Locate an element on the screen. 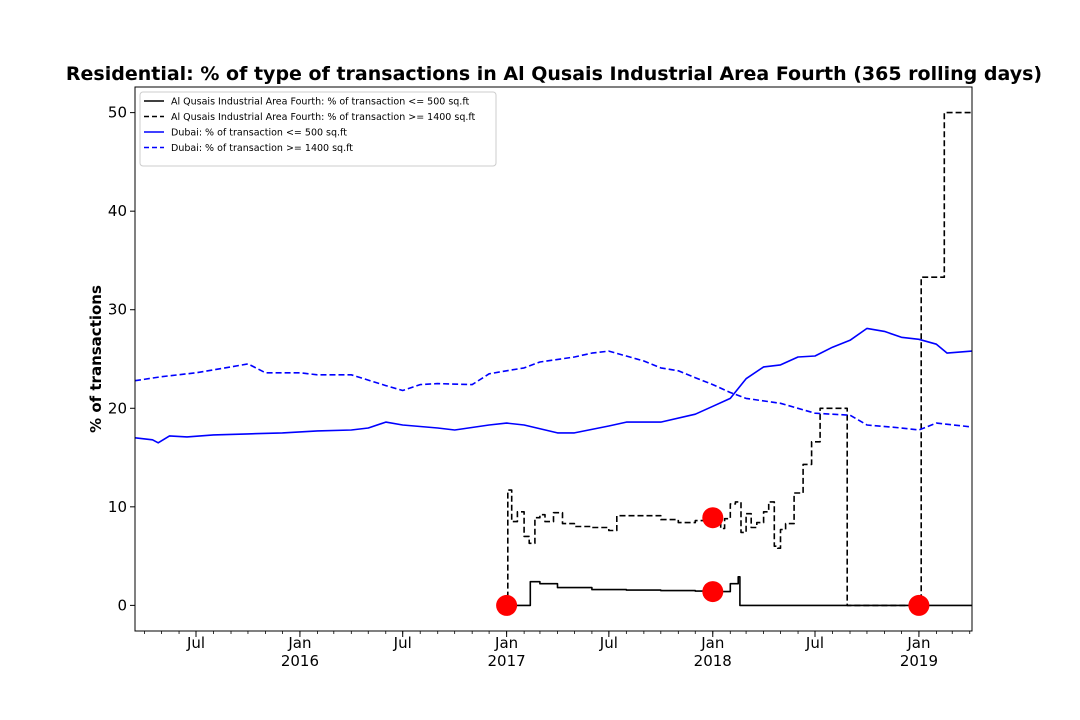  x-tick-year-2016: 2016 is located at coordinates (300, 661).